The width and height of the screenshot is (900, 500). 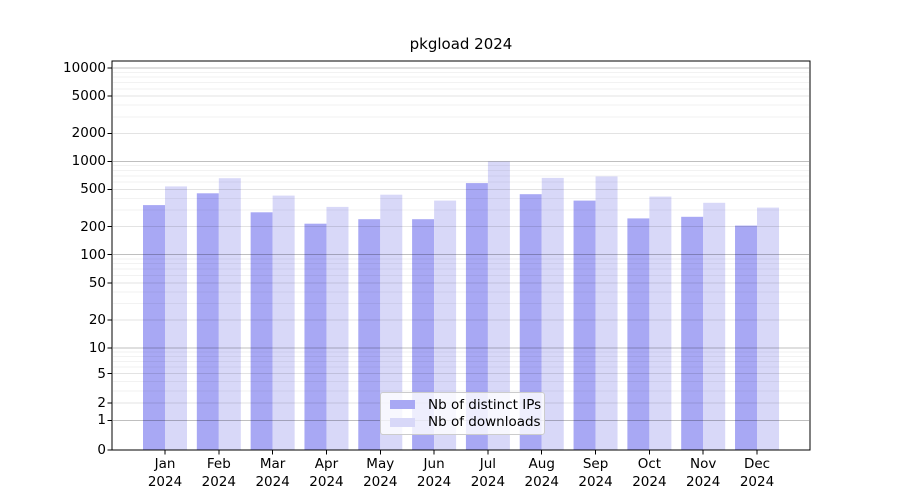 What do you see at coordinates (218, 473) in the screenshot?
I see `x-tick-label: Feb 2024` at bounding box center [218, 473].